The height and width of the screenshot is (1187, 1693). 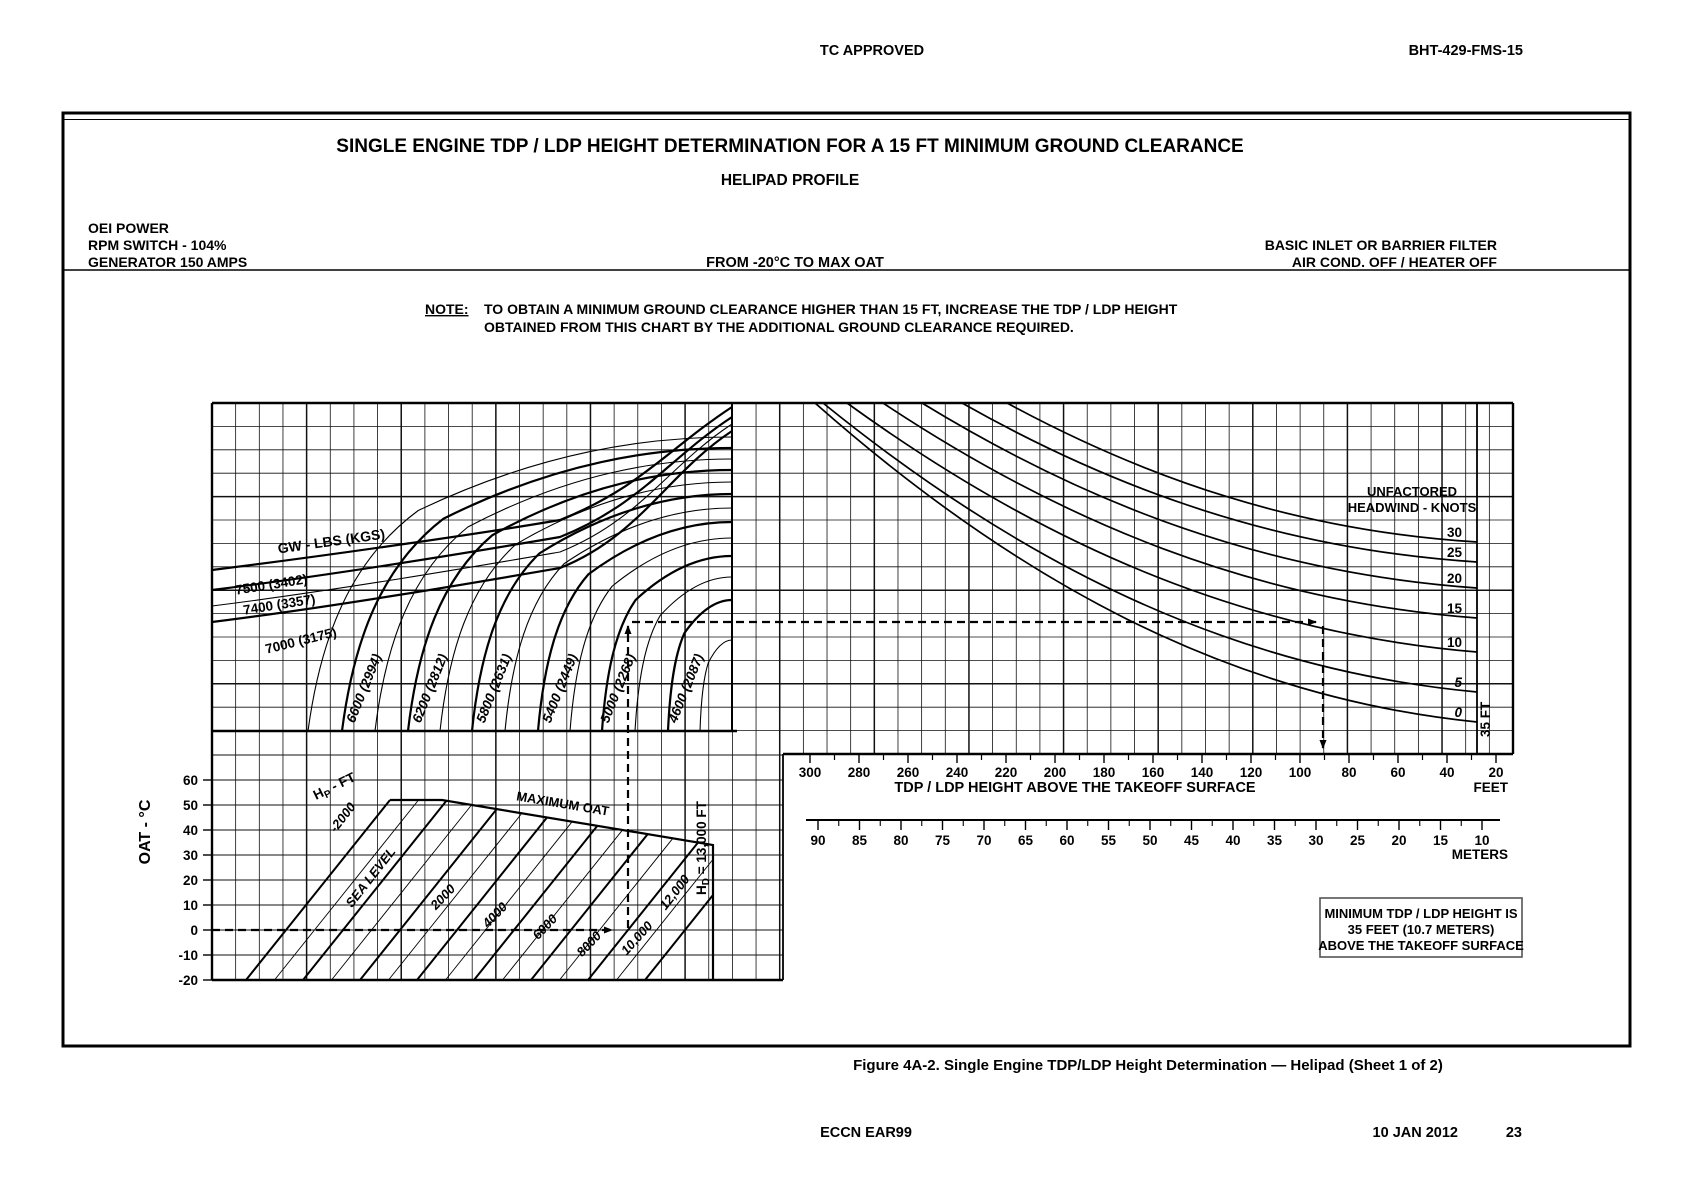 I want to click on condition-generator: GENERATOR 150 AMPS, so click(x=167, y=262).